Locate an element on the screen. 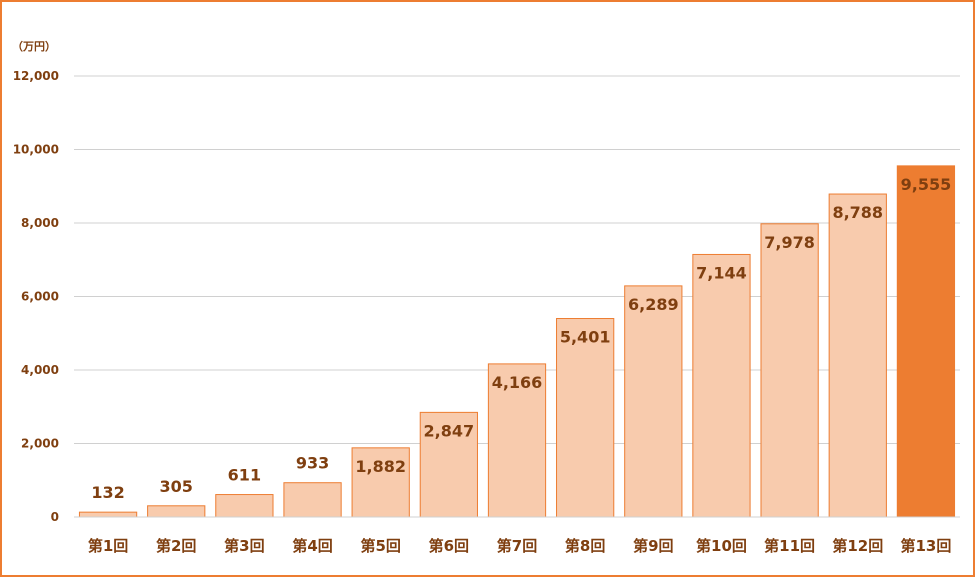 The image size is (975, 579). data-label: 7,978 is located at coordinates (789, 242).